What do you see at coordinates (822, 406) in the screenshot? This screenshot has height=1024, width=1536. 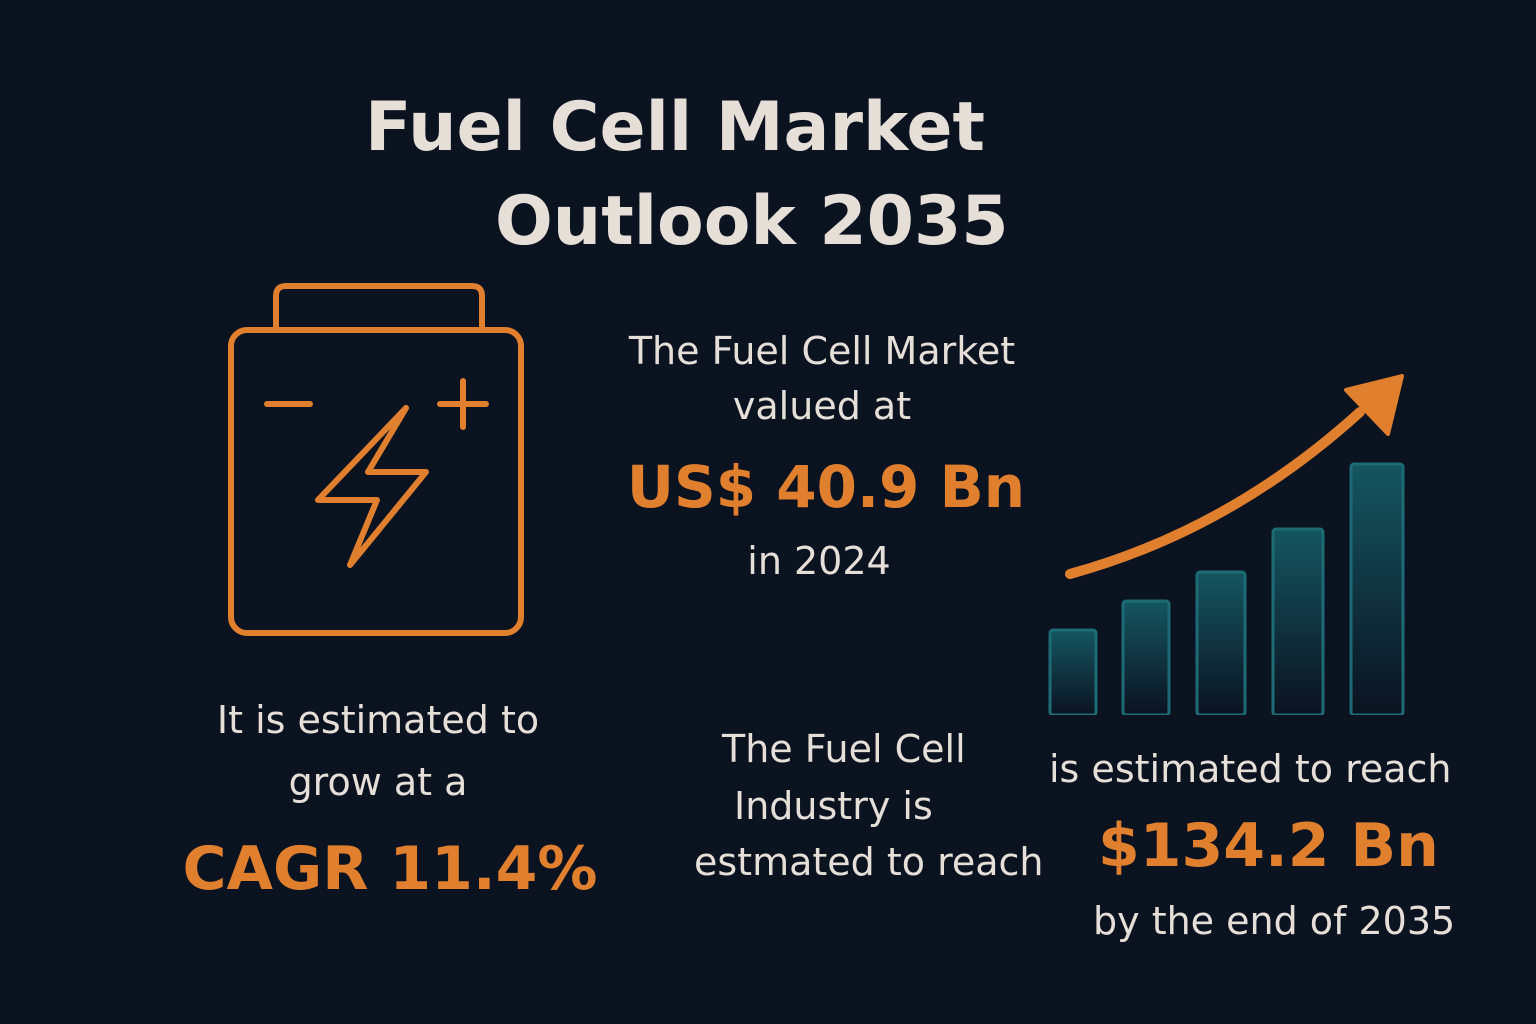 I see `valuation-line-2: valued at` at bounding box center [822, 406].